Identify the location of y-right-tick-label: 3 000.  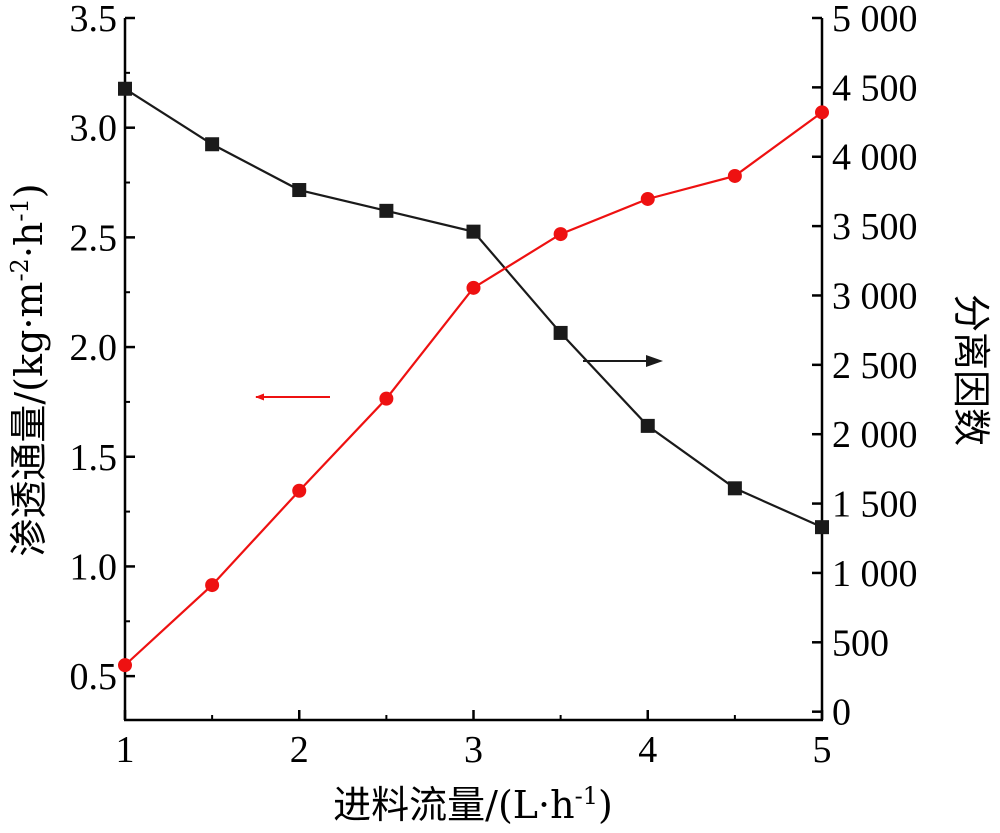
(875, 296).